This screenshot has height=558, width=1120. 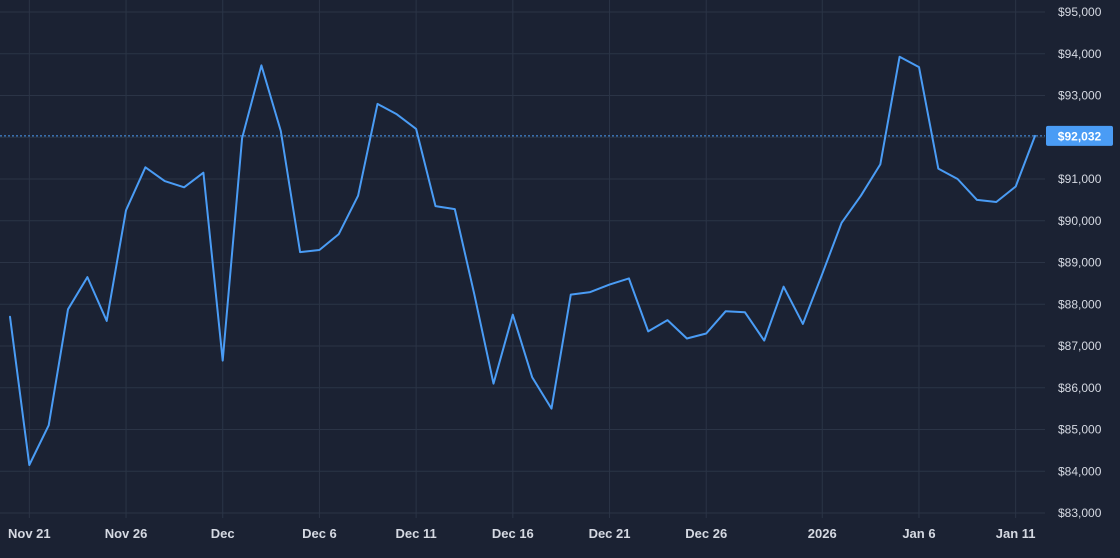 What do you see at coordinates (706, 533) in the screenshot?
I see `x-tick-label: Dec 26` at bounding box center [706, 533].